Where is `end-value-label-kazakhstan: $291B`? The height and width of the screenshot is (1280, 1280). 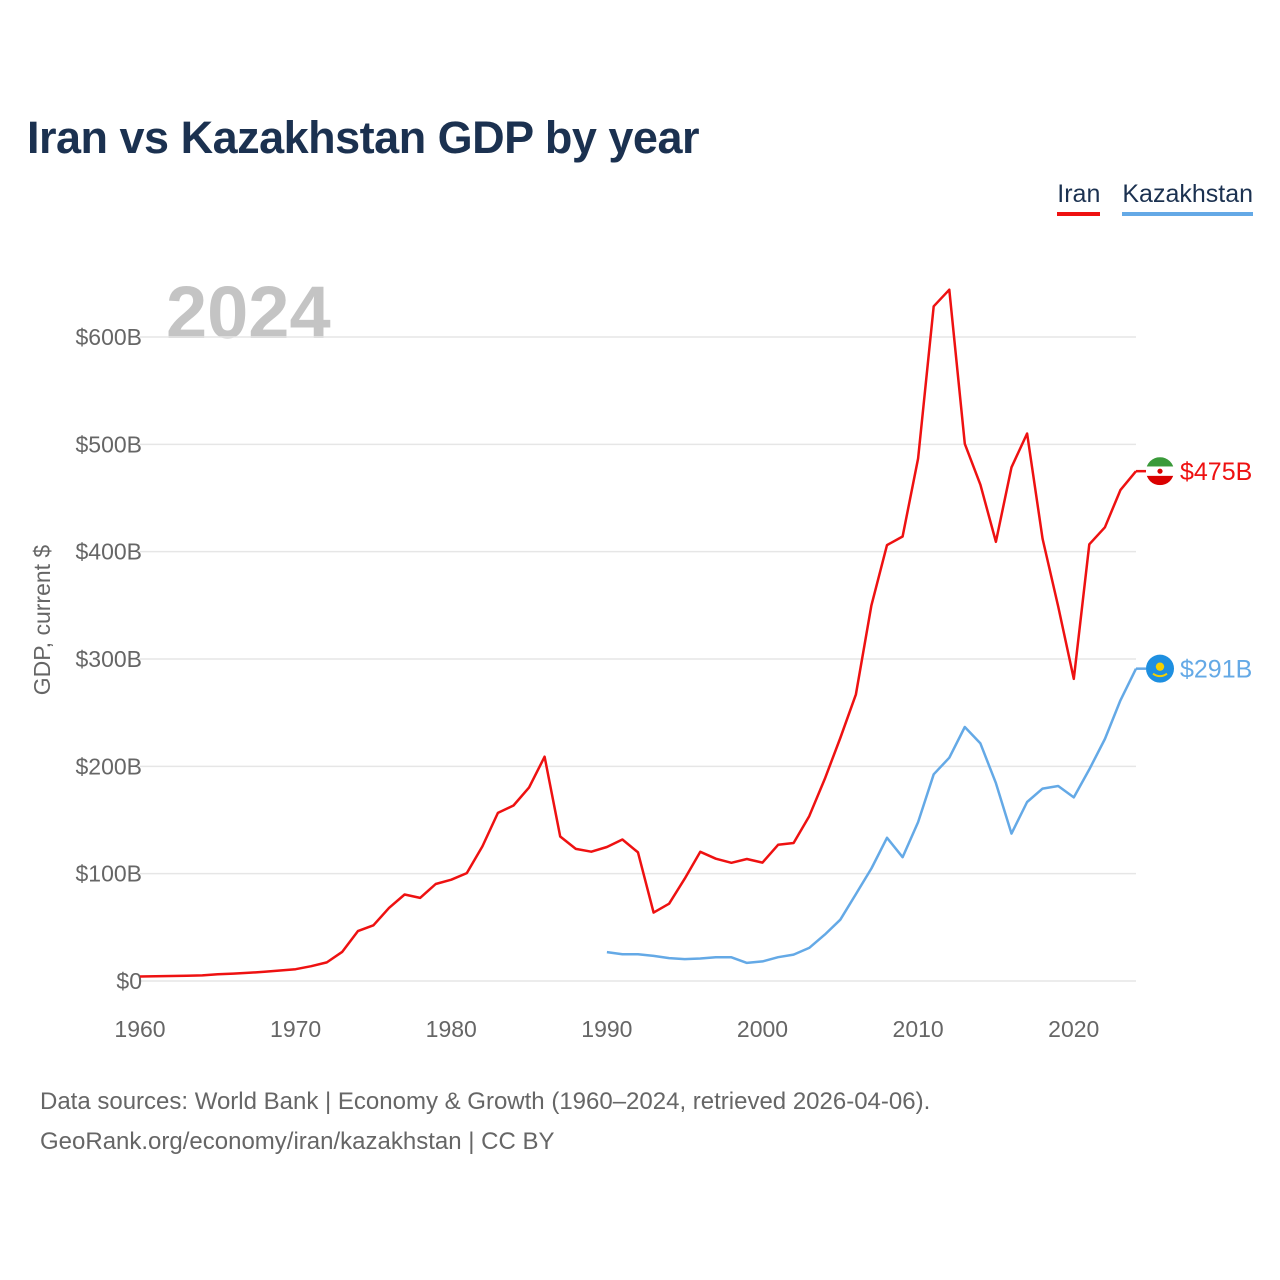 end-value-label-kazakhstan: $291B is located at coordinates (1216, 670).